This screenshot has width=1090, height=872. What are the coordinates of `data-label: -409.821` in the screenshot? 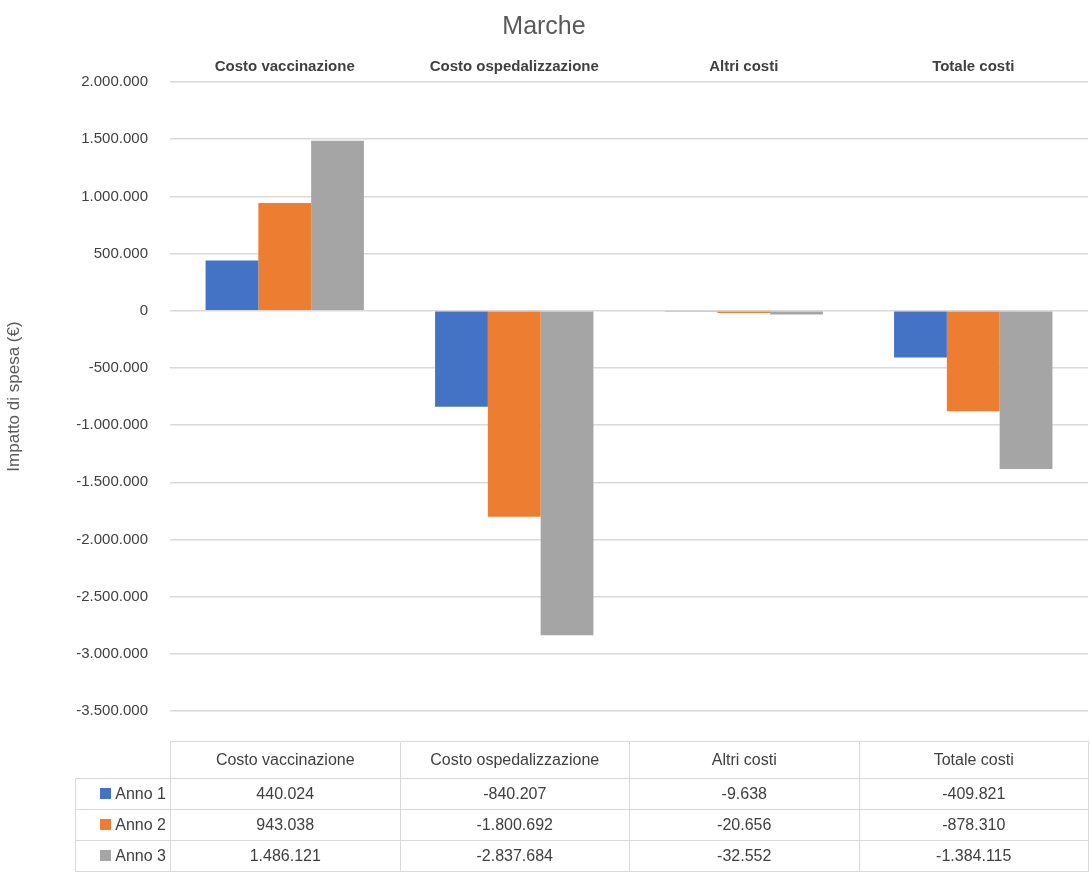 It's located at (974, 794).